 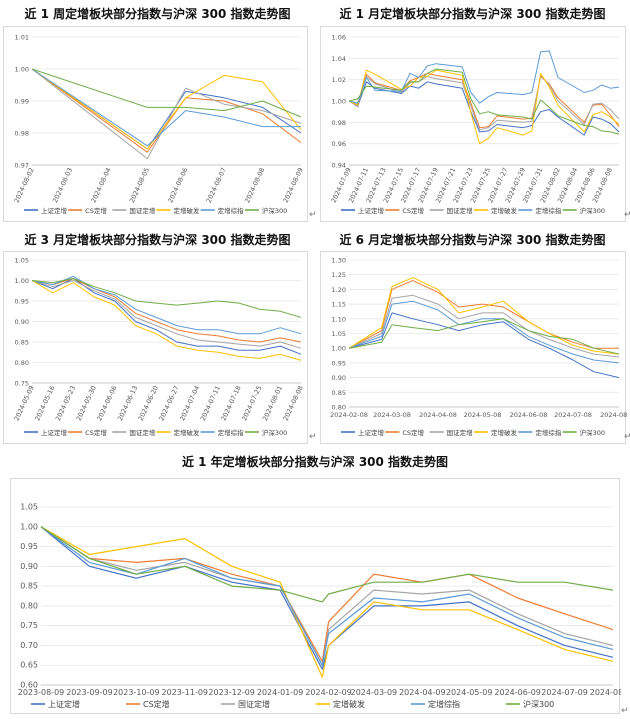 I want to click on chart-title-1w: 近 1 周定增板块部分指数与沪深 300 指数走势图, so click(x=157, y=14).